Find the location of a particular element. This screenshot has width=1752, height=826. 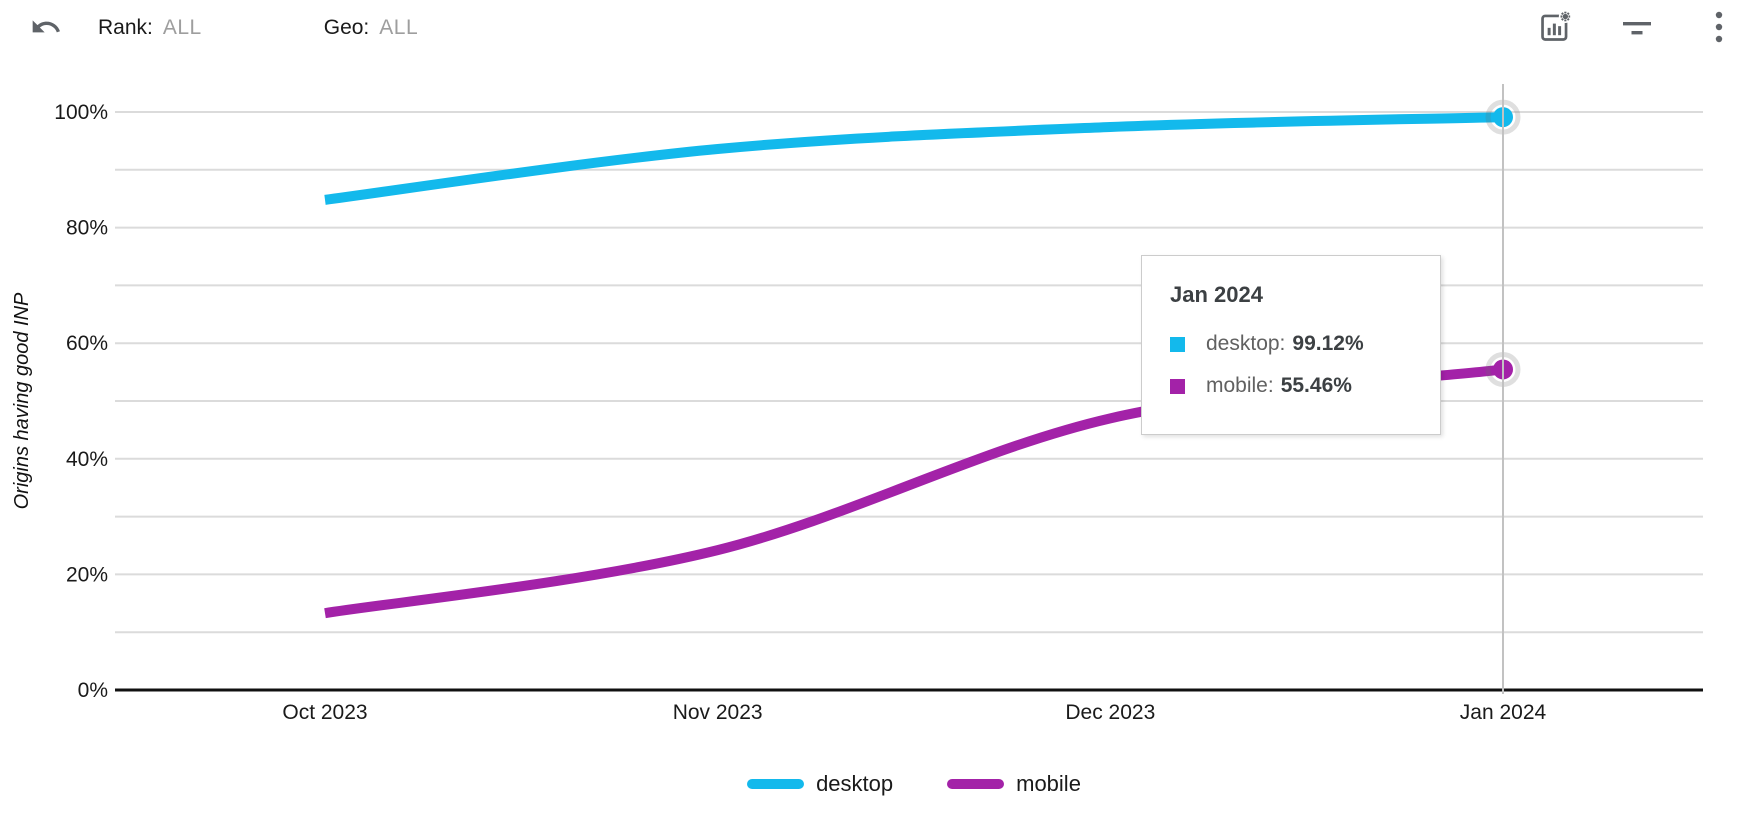

tooltip-row-mobile: mobile: 55.46% is located at coordinates (1293, 386).